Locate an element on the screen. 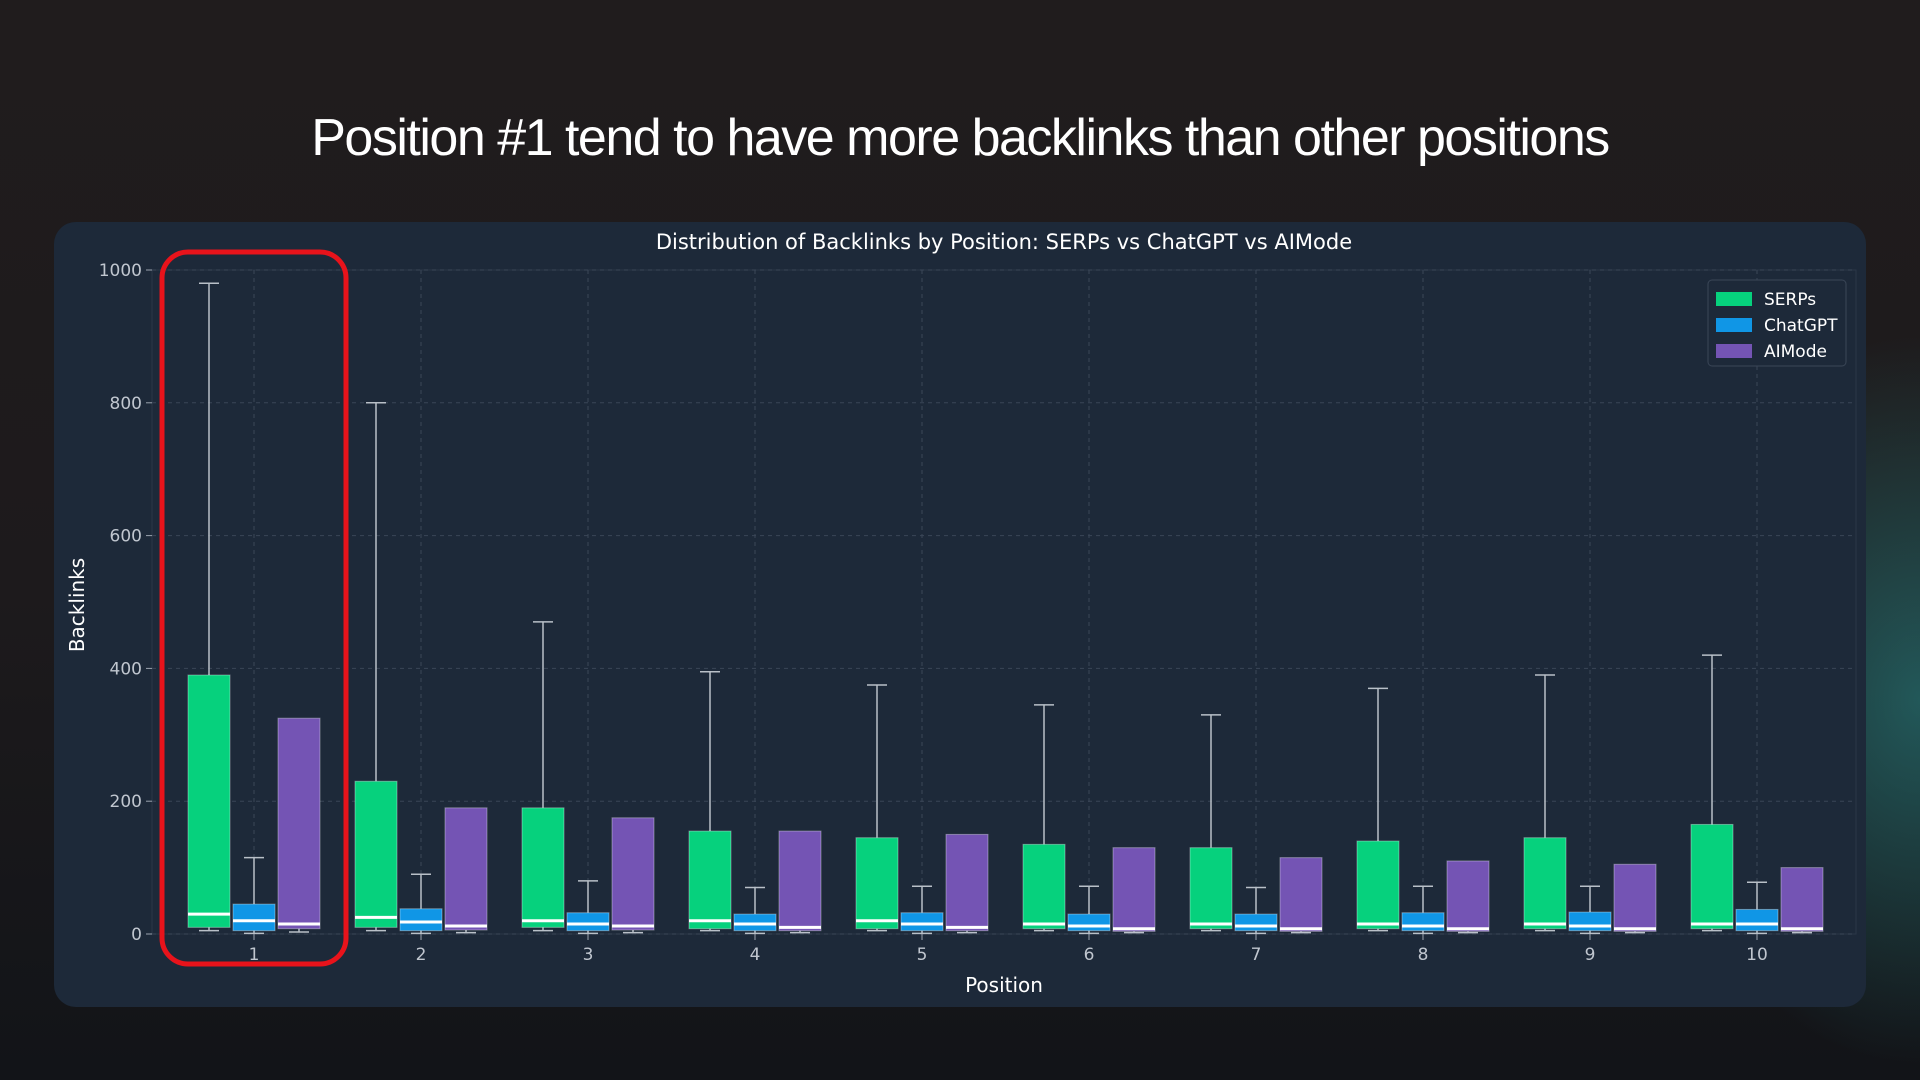 The width and height of the screenshot is (1920, 1080). y-tick-label: 1000 is located at coordinates (120, 271).